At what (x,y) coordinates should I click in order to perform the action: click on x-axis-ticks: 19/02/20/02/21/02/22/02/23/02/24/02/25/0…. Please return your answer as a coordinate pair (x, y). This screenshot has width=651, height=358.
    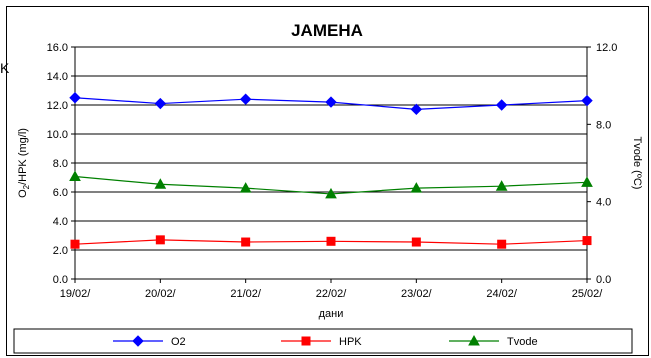
    Looking at the image, I should click on (332, 289).